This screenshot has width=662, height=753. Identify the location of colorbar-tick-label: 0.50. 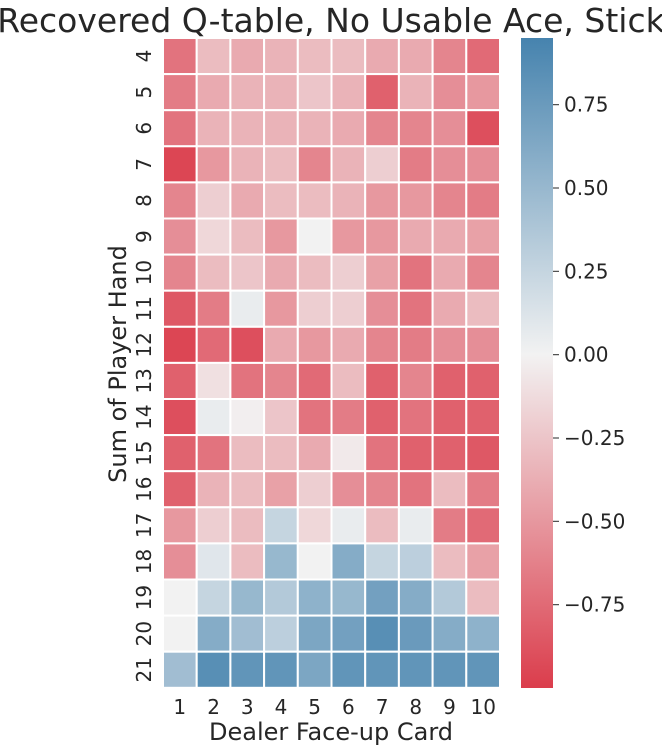
(586, 188).